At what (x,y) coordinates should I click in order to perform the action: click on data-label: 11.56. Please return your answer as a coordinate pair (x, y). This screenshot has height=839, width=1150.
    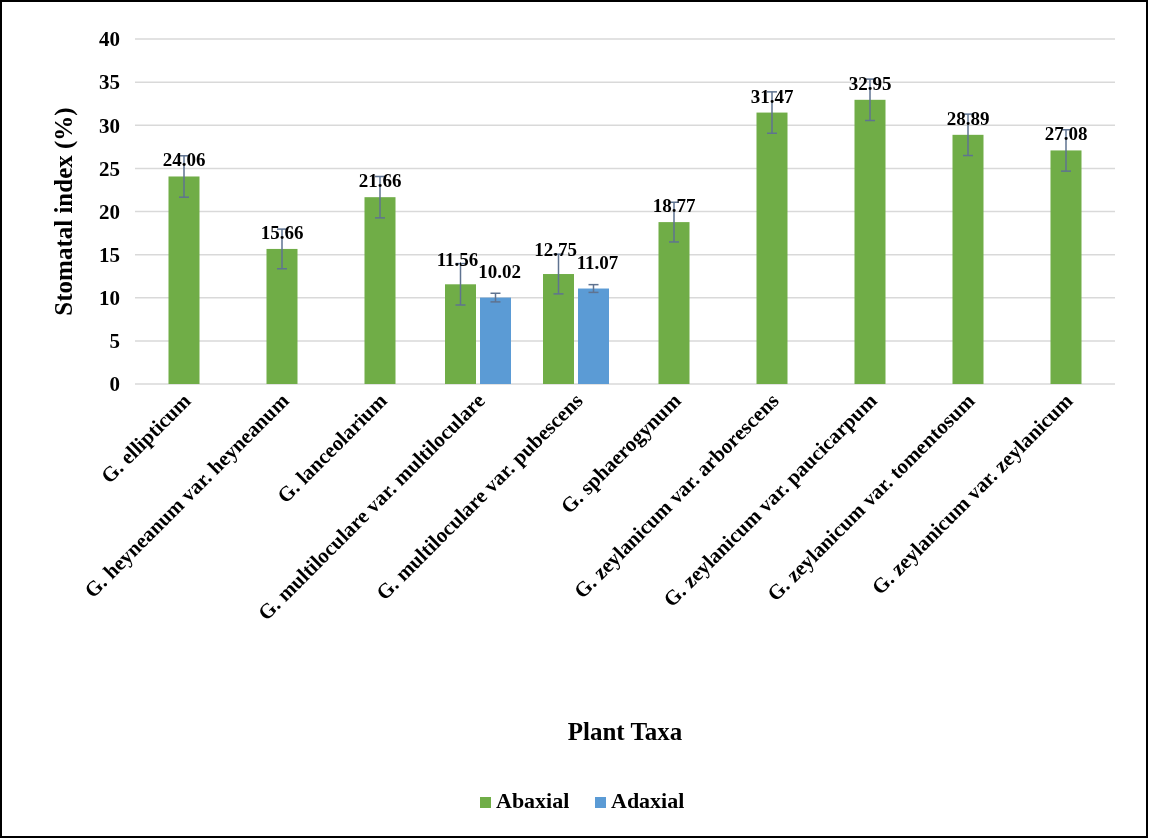
    Looking at the image, I should click on (457, 260).